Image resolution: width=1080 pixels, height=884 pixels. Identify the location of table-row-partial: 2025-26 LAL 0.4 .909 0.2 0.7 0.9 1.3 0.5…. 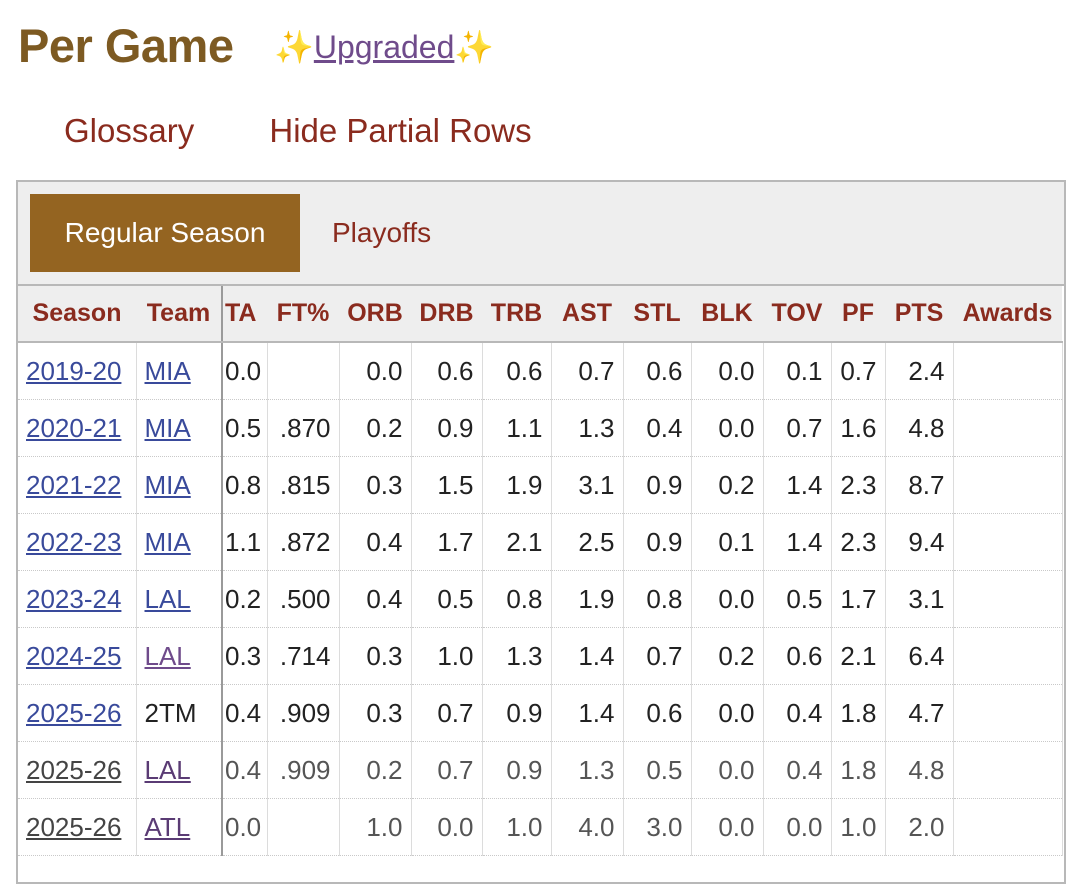
(540, 770).